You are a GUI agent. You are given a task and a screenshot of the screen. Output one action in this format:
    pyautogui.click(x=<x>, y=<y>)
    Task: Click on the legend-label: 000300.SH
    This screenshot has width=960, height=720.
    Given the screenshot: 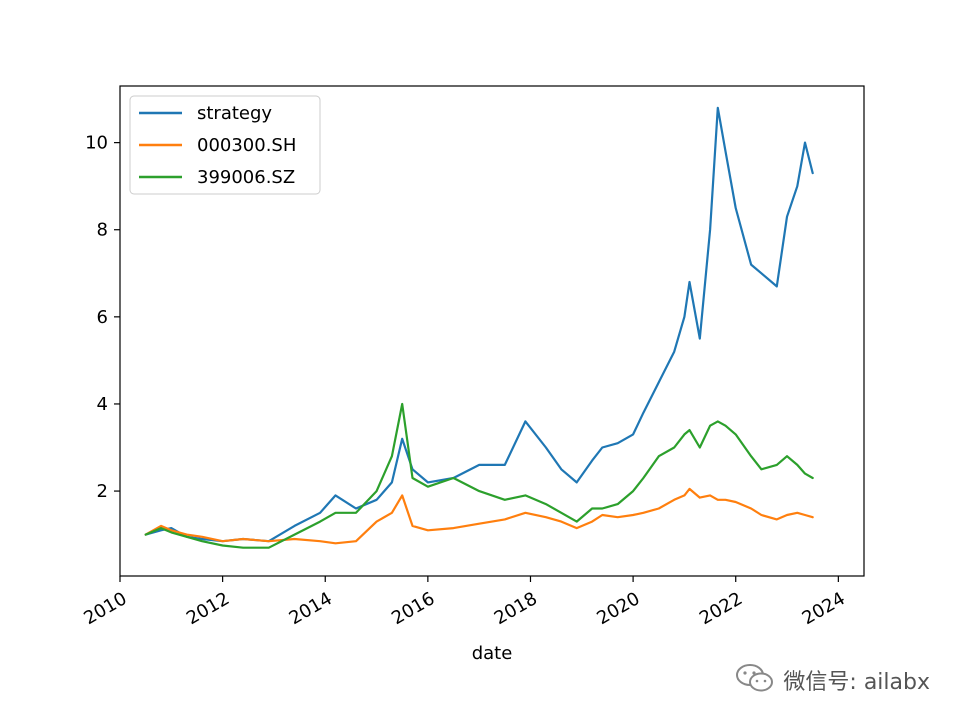 What is the action you would take?
    pyautogui.click(x=246, y=145)
    